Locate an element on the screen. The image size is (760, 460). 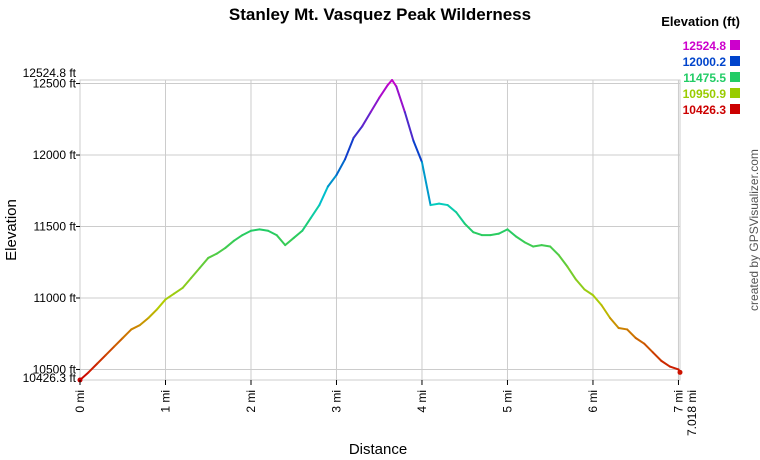
x-tick-label: 2 mi is located at coordinates (251, 401).